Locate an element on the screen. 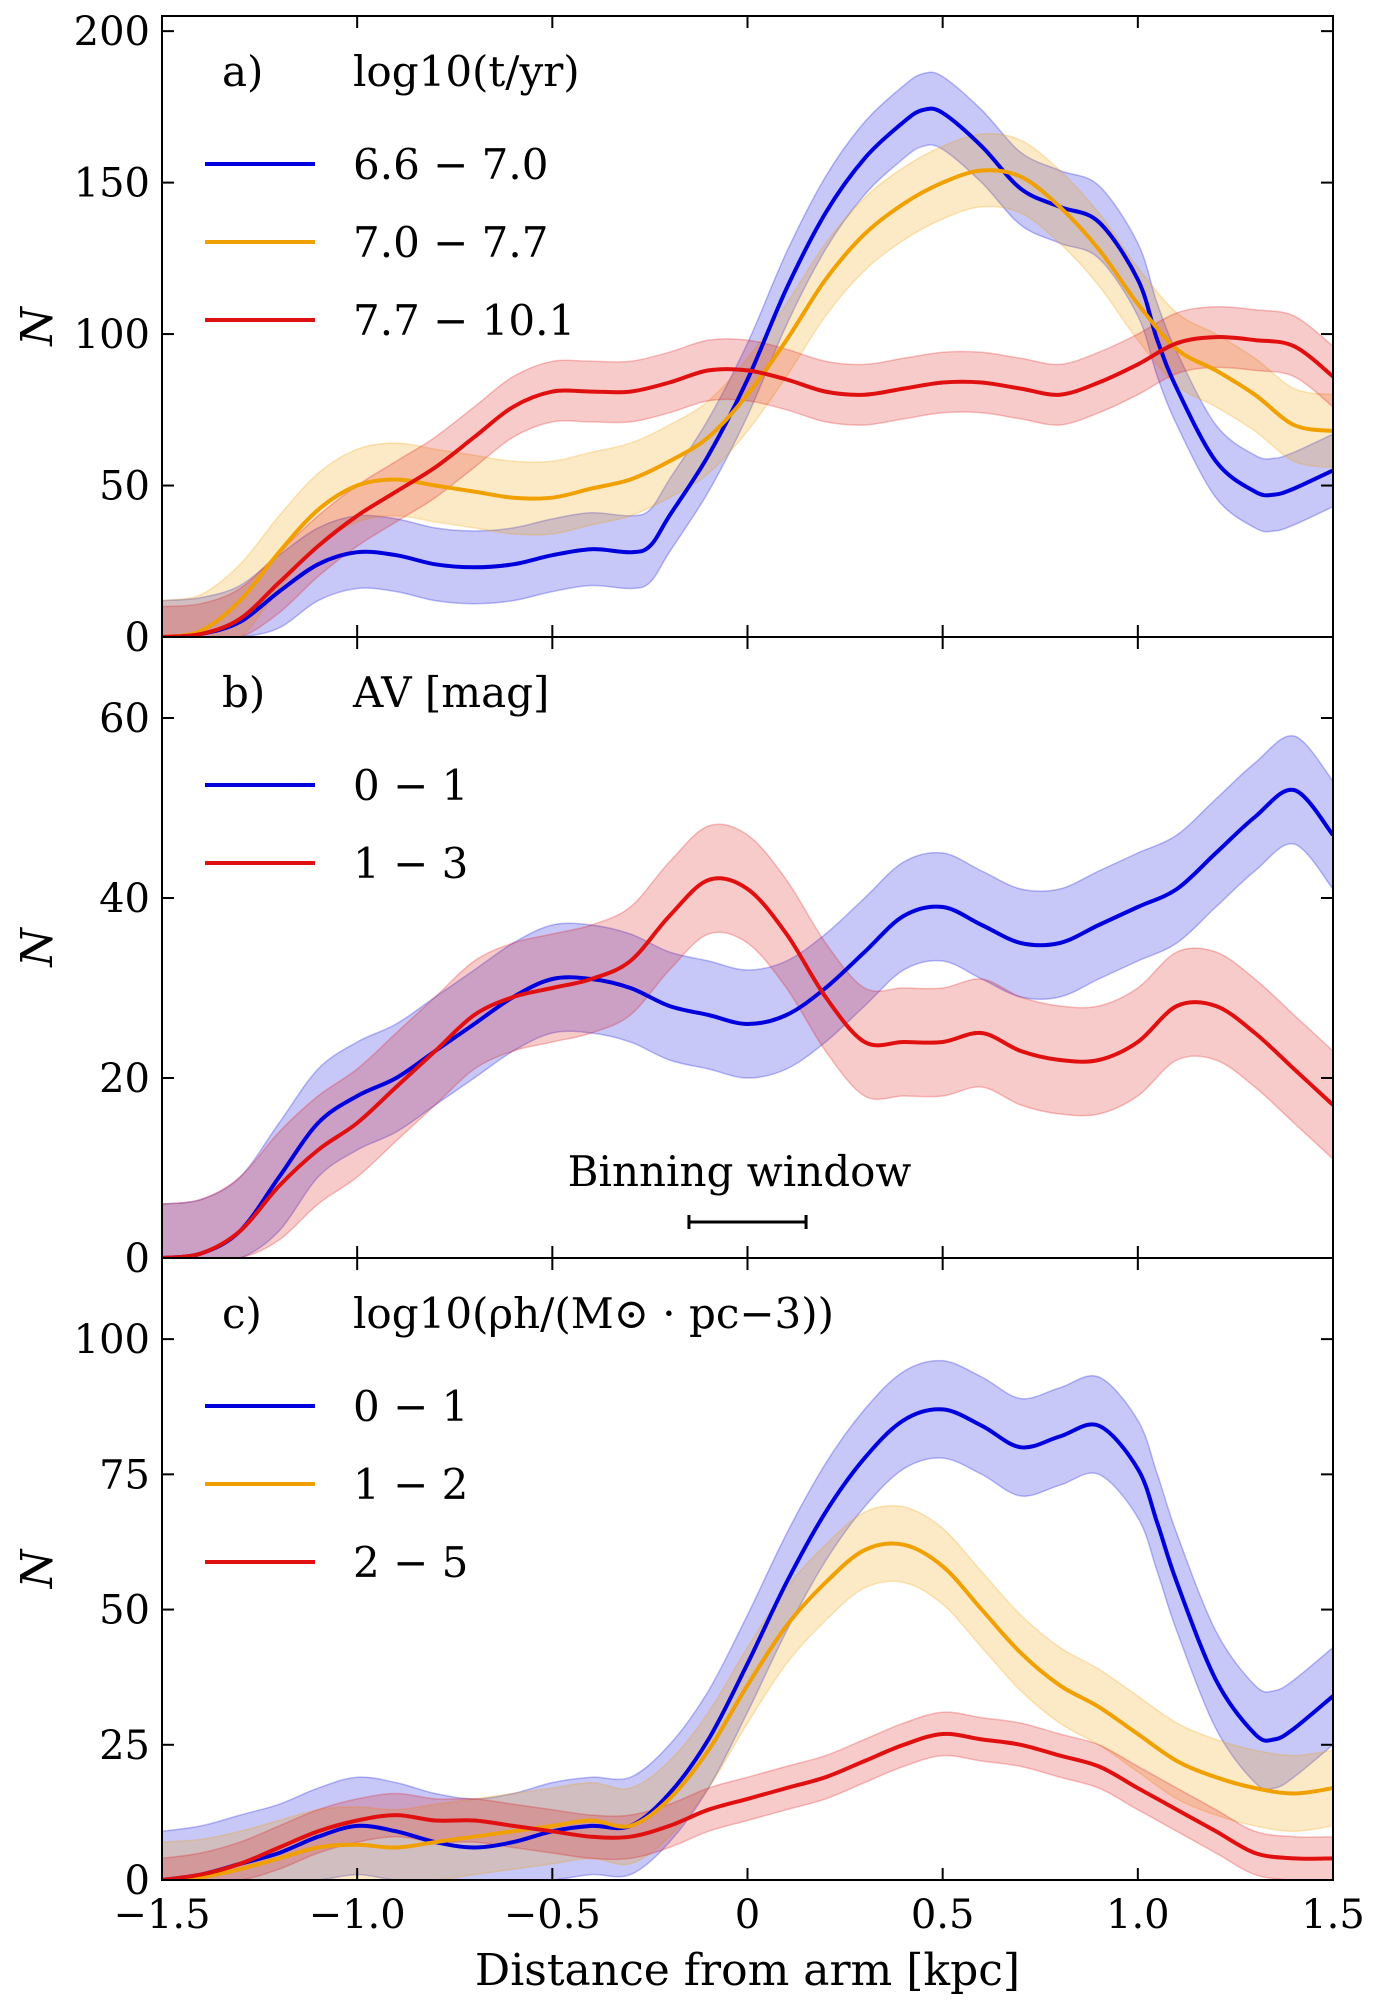  x-axis-label: Distance from arm [kpc] is located at coordinates (747, 1970).